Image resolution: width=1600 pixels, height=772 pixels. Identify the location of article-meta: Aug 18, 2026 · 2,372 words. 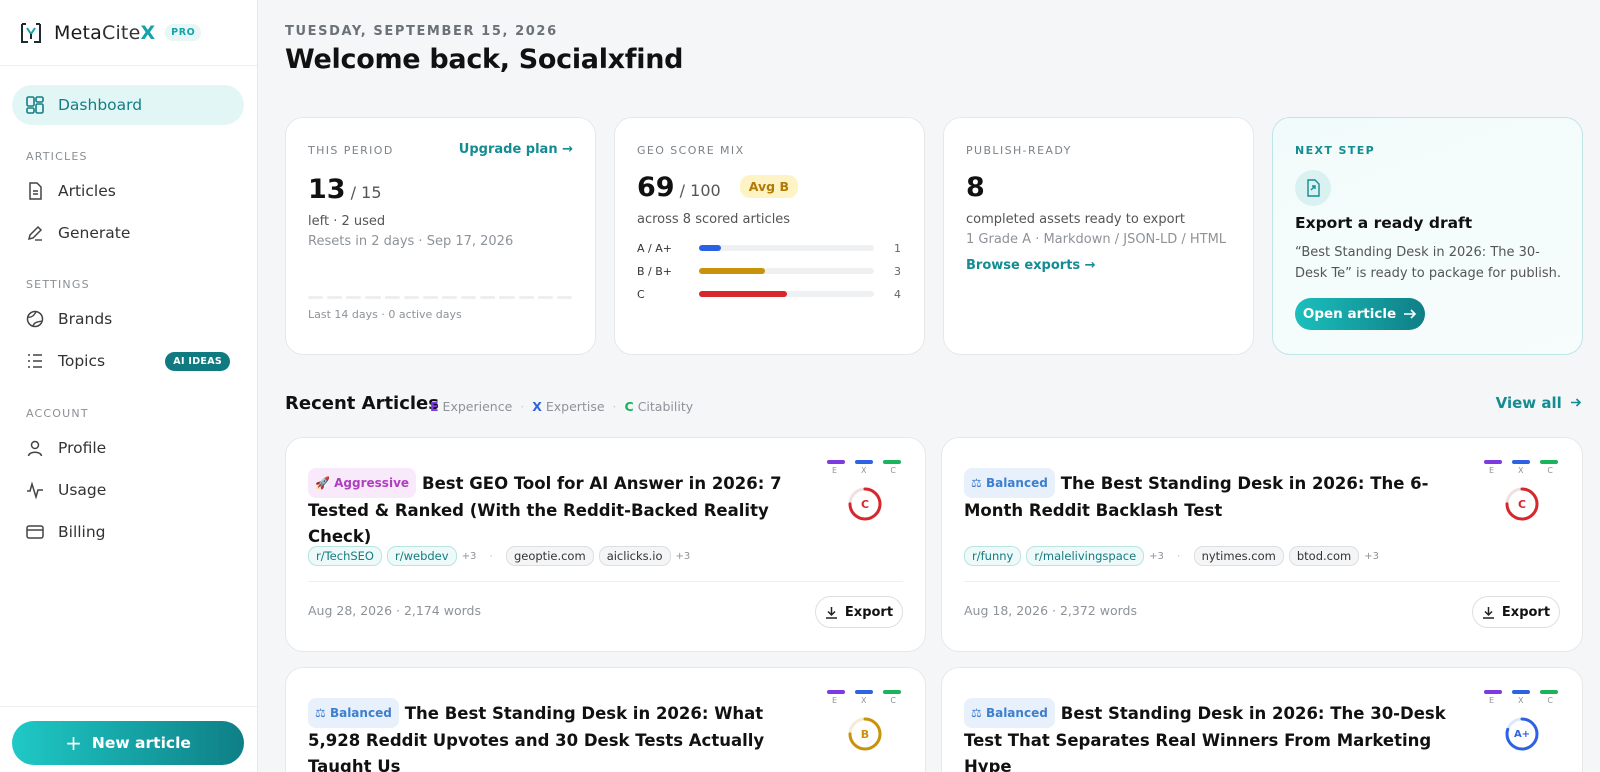
(1050, 610).